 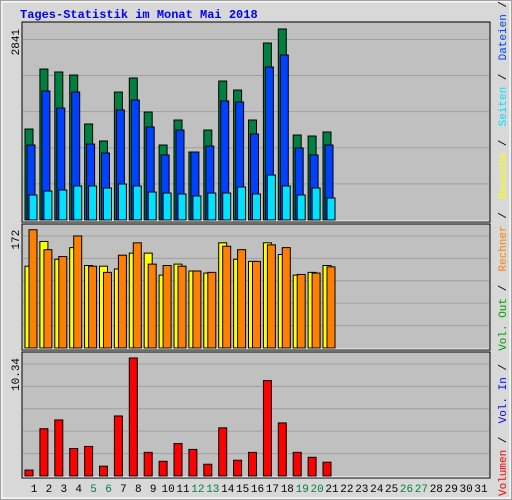 What do you see at coordinates (377, 490) in the screenshot?
I see `x-tick-label: 24` at bounding box center [377, 490].